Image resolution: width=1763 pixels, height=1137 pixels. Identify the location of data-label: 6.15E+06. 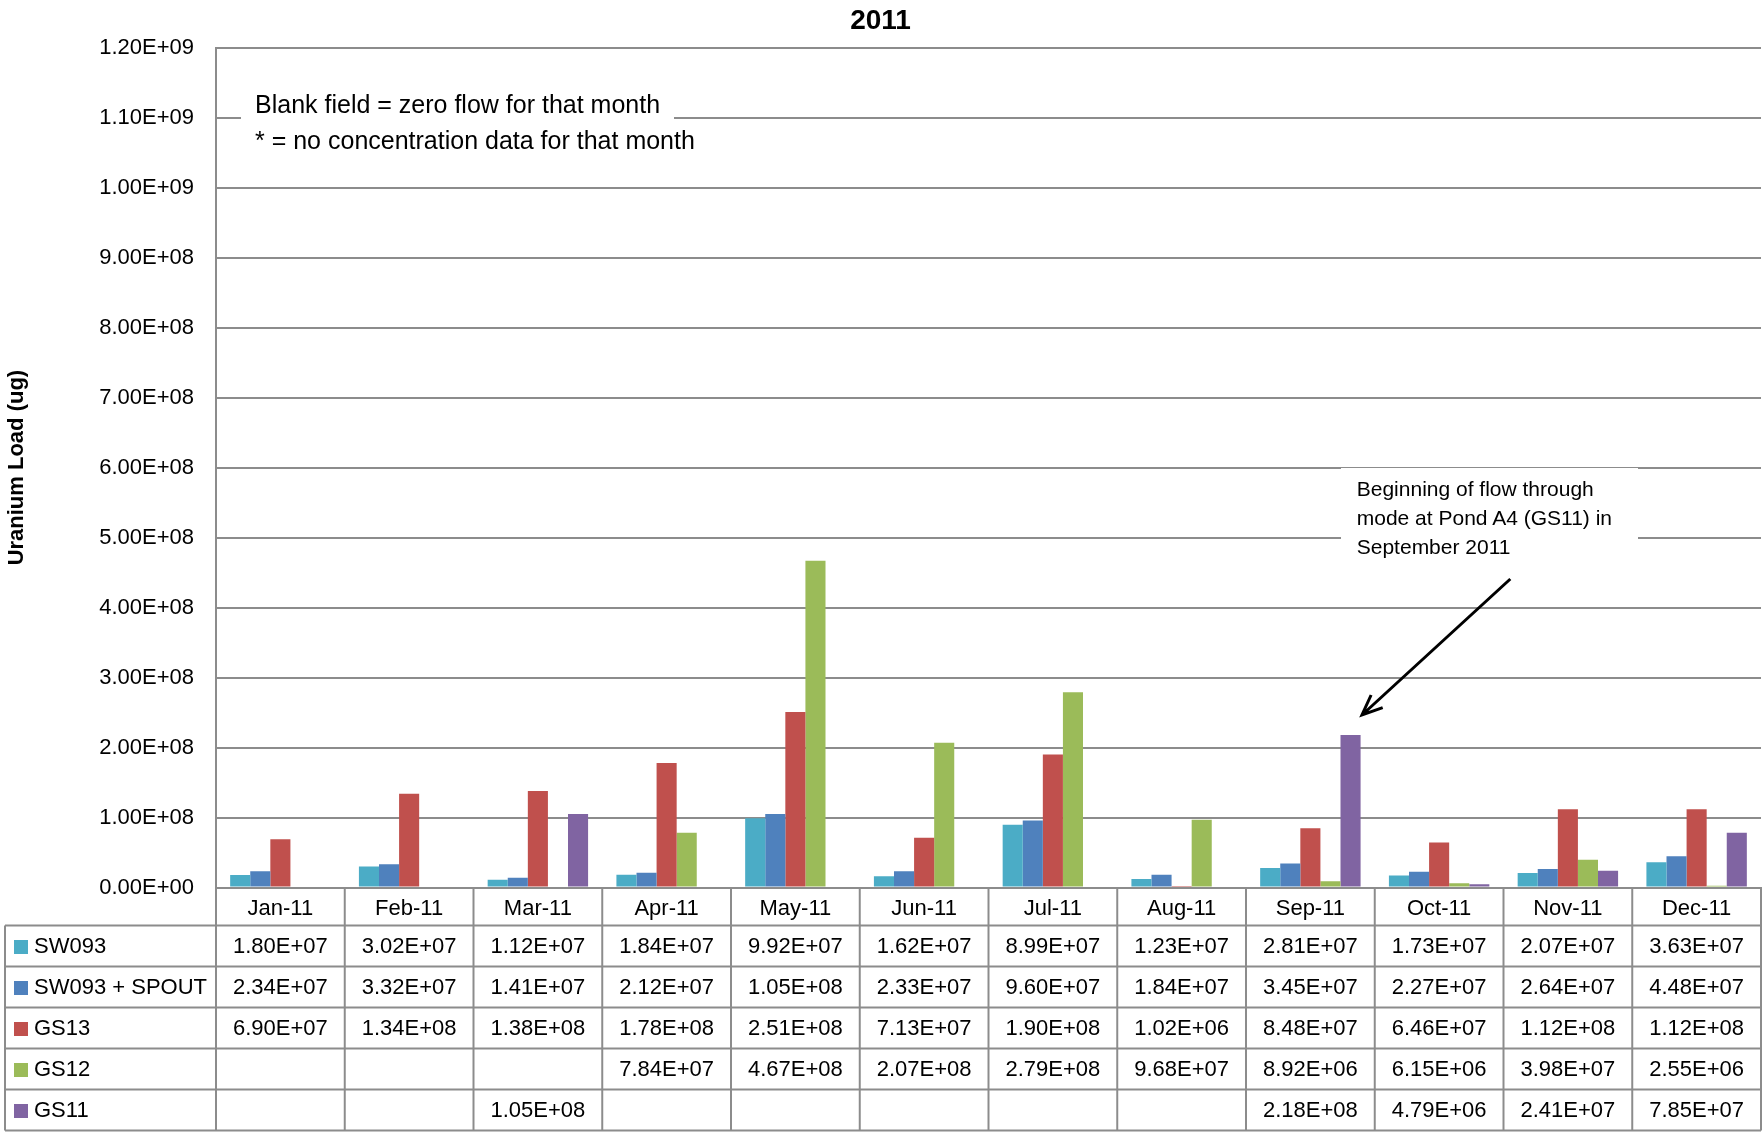
(1439, 1069).